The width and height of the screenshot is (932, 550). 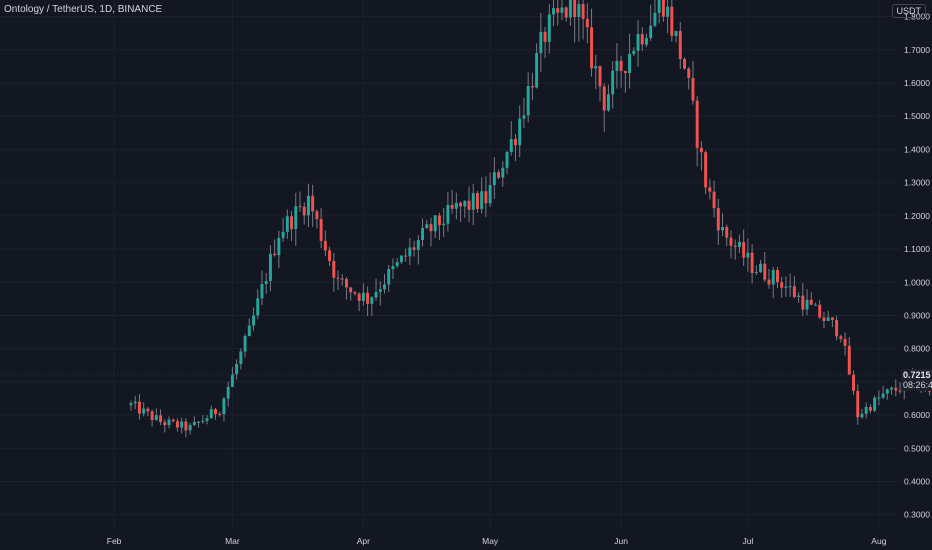 What do you see at coordinates (878, 541) in the screenshot?
I see `x-tick-label: Aug` at bounding box center [878, 541].